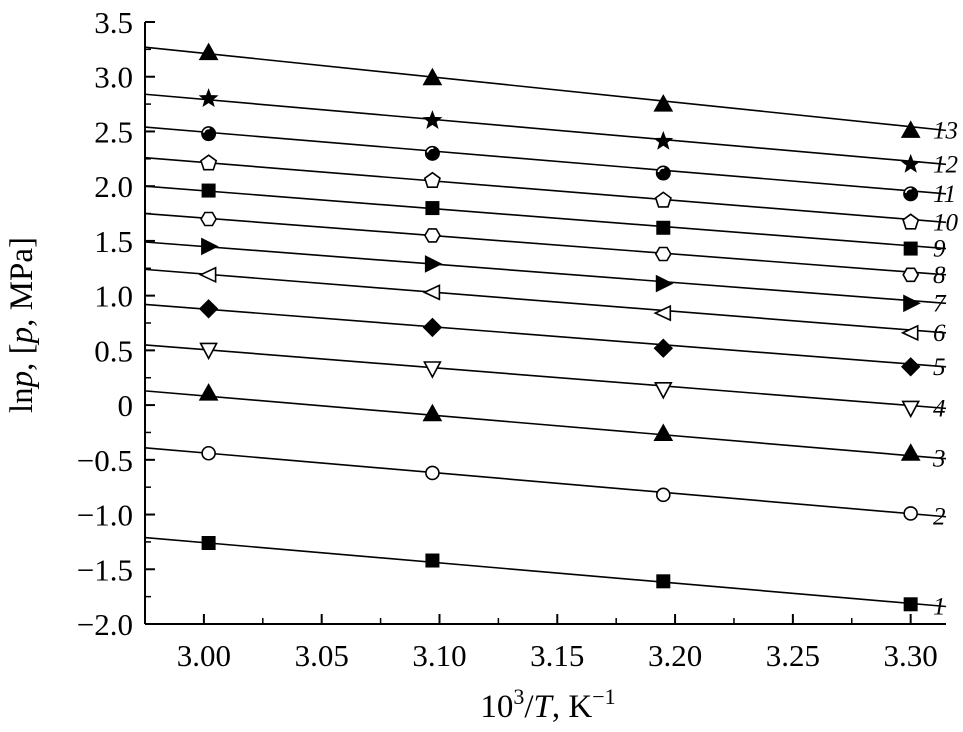 The image size is (963, 732). Describe the element at coordinates (939, 517) in the screenshot. I see `series-label-2: 2` at that location.